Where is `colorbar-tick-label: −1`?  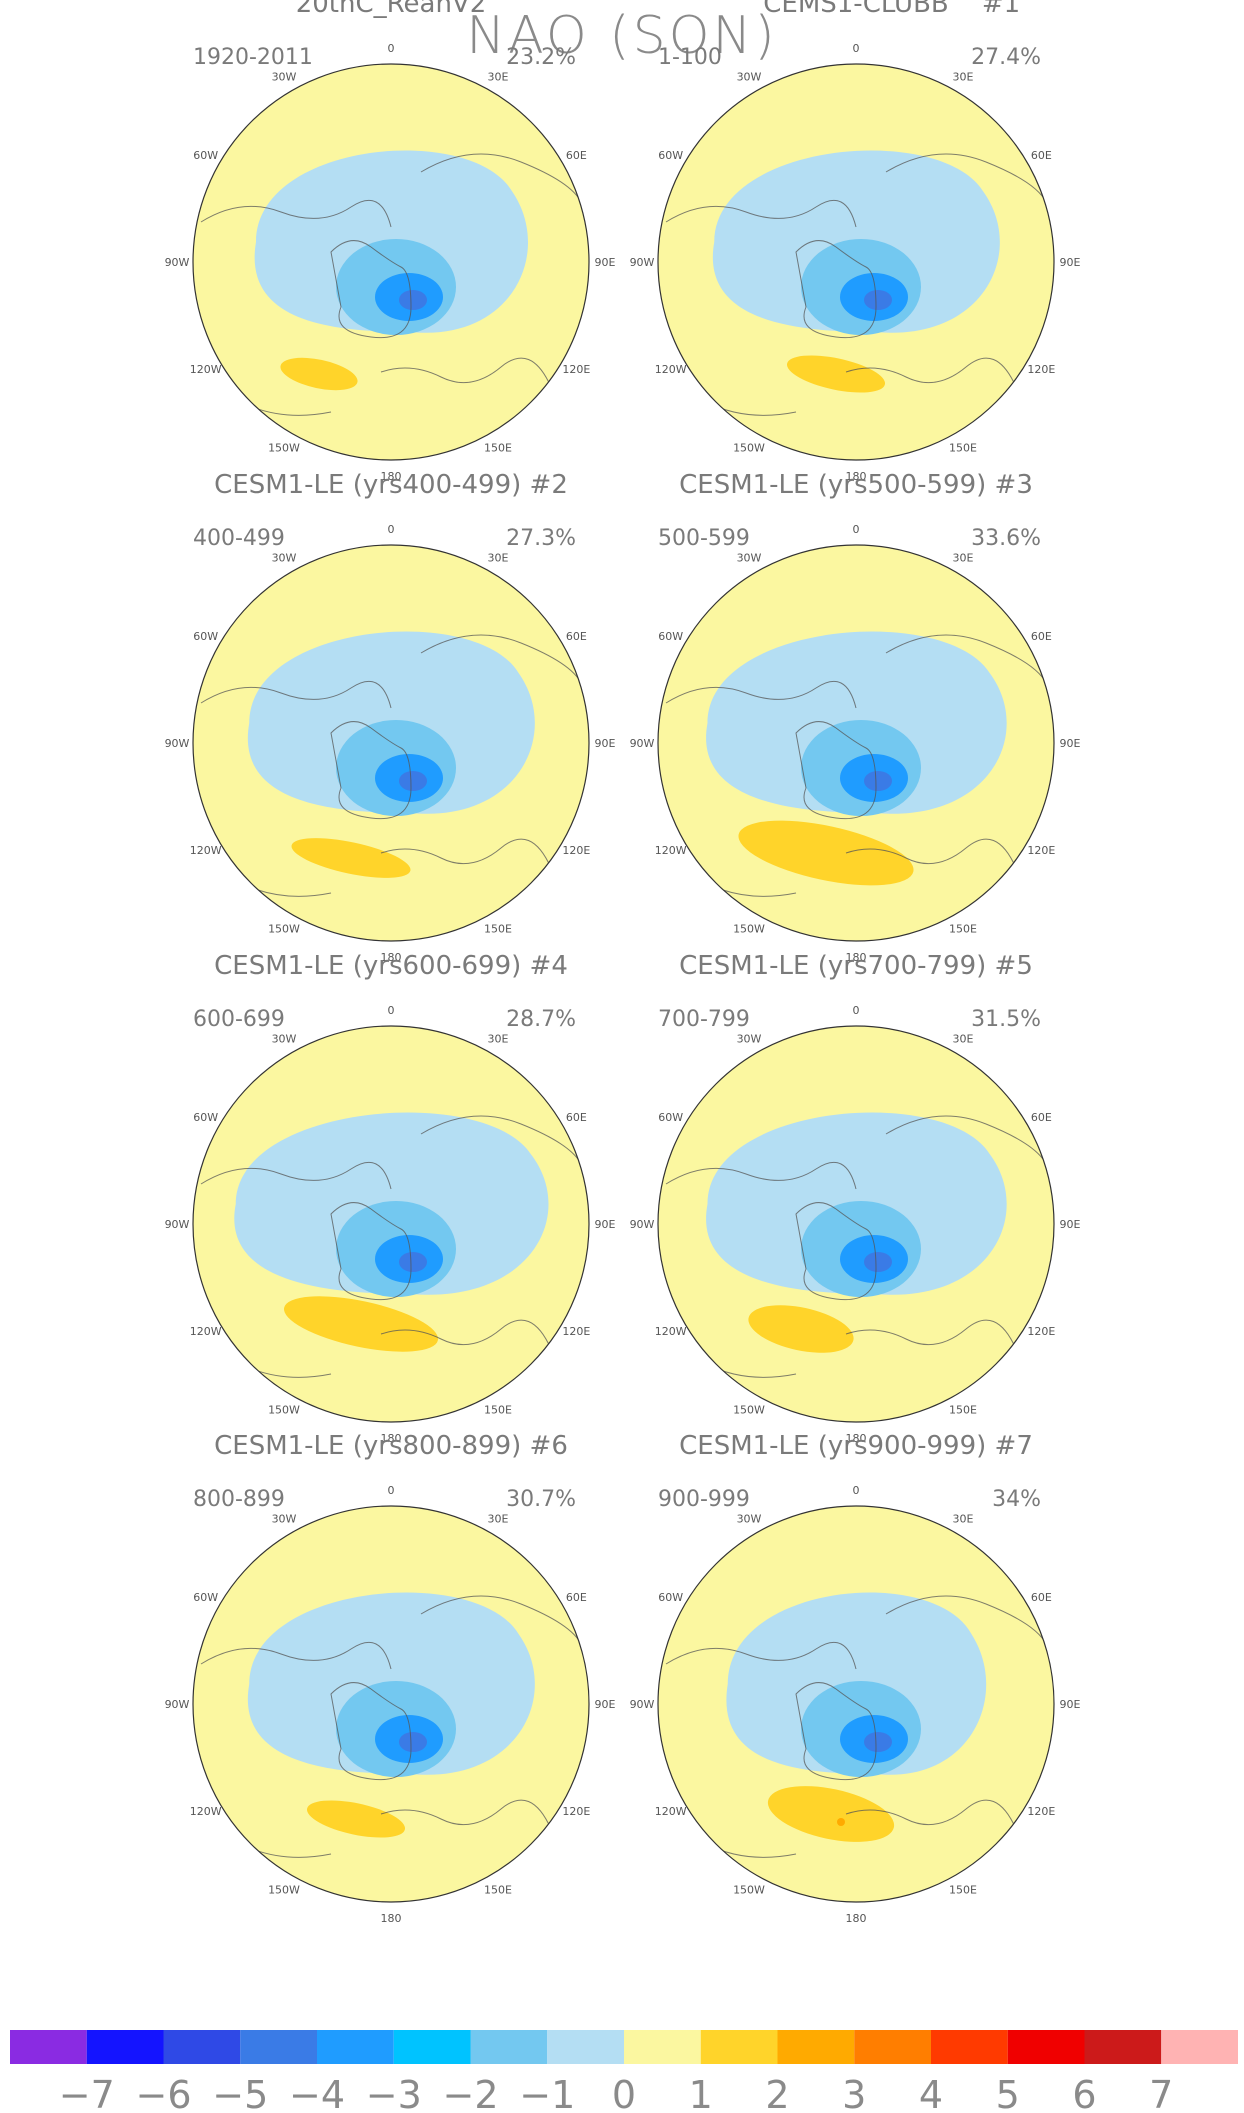
colorbar-tick-label: −1 is located at coordinates (547, 2093).